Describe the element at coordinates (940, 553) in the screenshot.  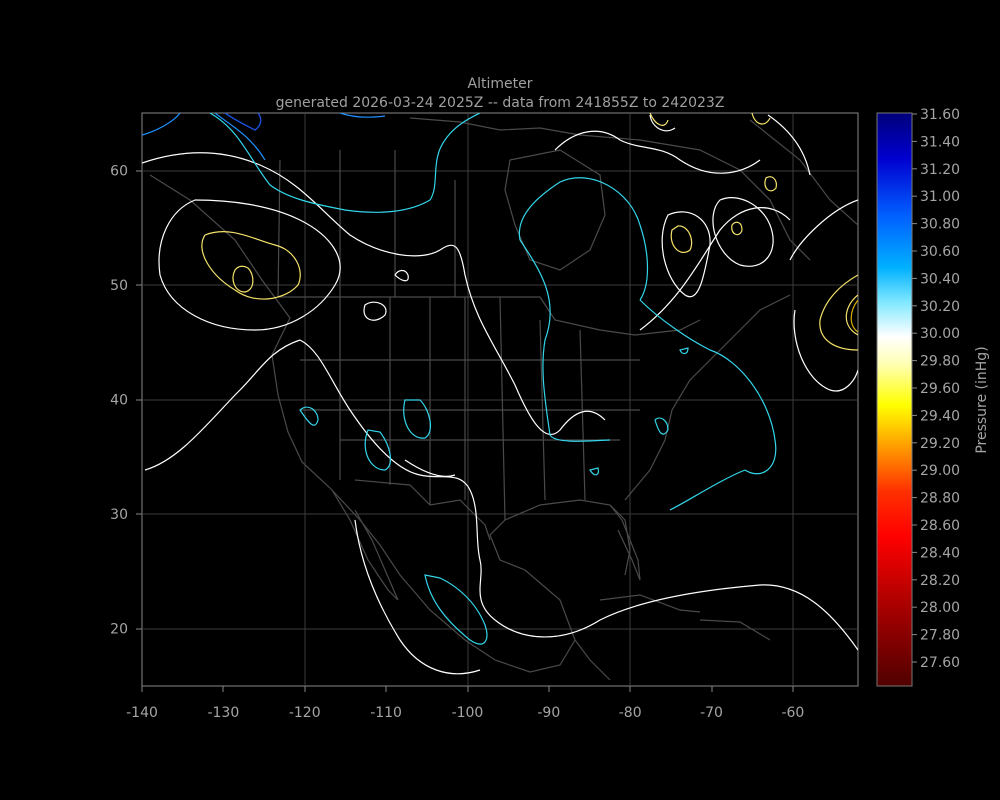
I see `colorbar-tick-label: 28.40` at that location.